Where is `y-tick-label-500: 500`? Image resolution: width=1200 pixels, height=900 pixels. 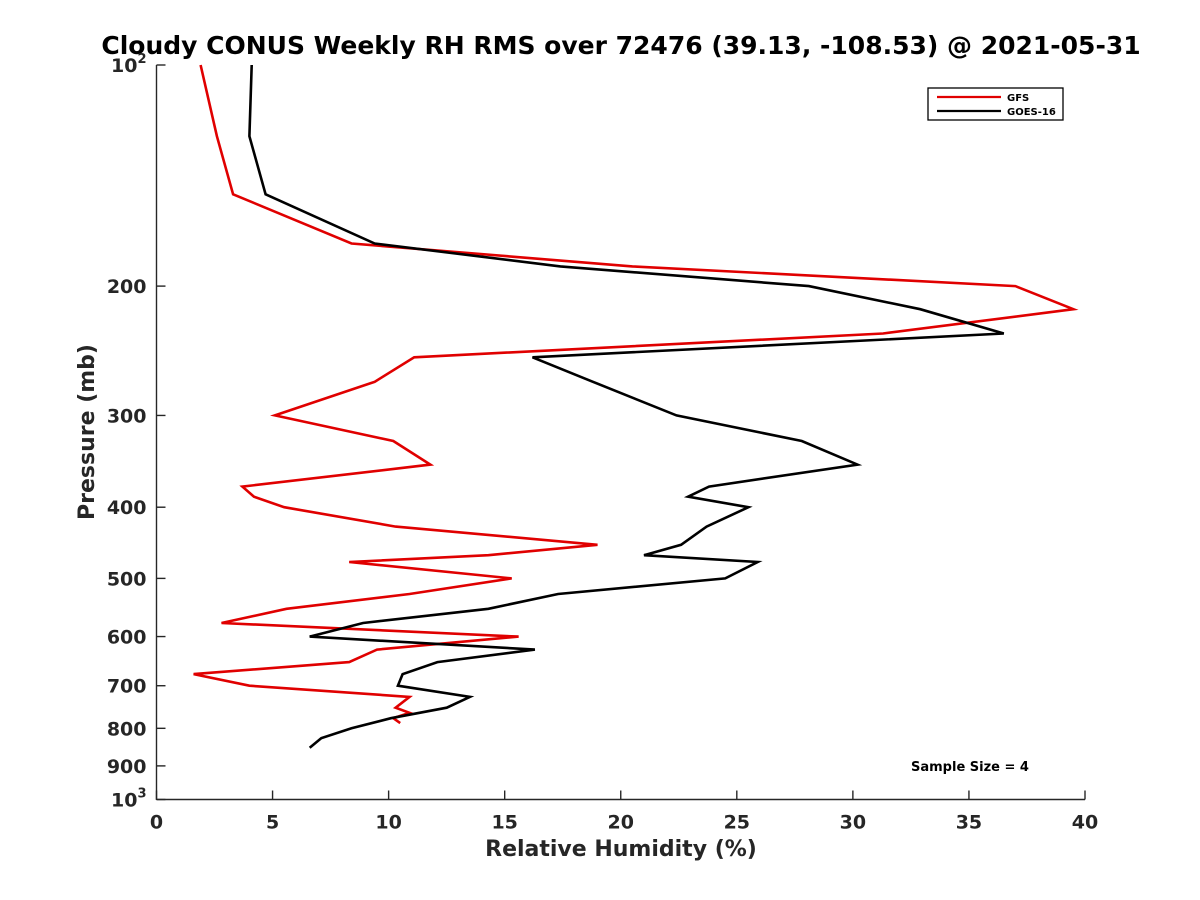 y-tick-label-500: 500 is located at coordinates (127, 579).